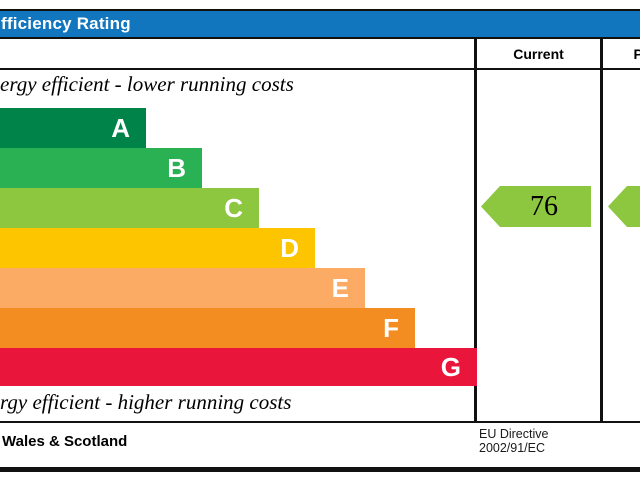 The width and height of the screenshot is (640, 480). Describe the element at coordinates (624, 206) in the screenshot. I see `potential-rating-arrow` at that location.